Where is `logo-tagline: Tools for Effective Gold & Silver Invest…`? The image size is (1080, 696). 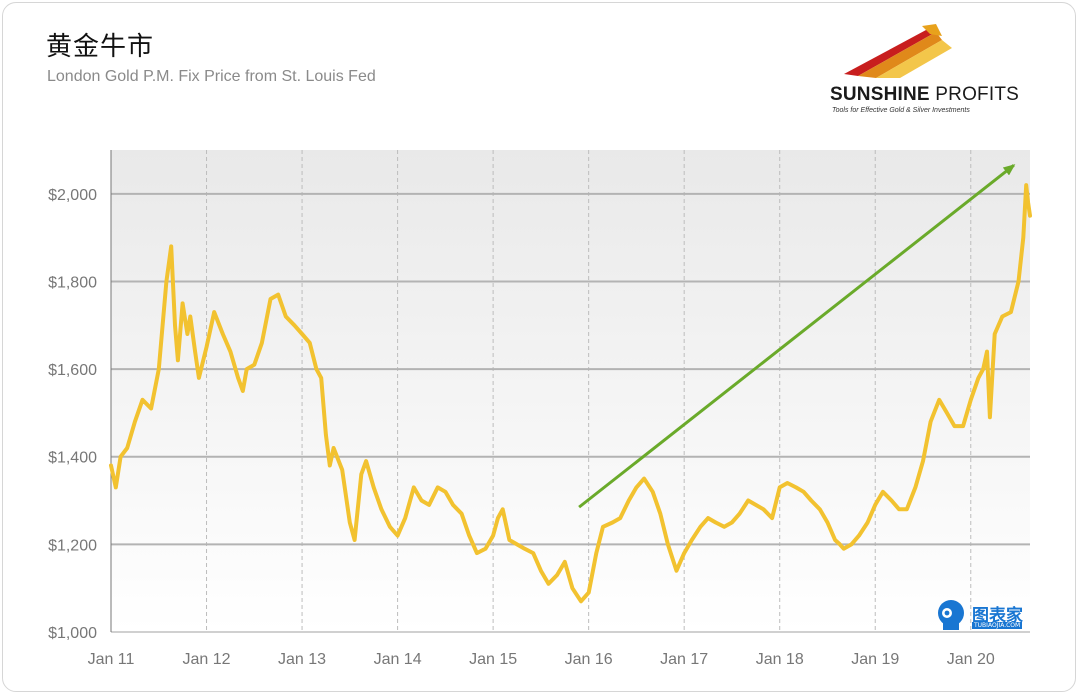
logo-tagline: Tools for Effective Gold & Silver Invest… is located at coordinates (901, 110).